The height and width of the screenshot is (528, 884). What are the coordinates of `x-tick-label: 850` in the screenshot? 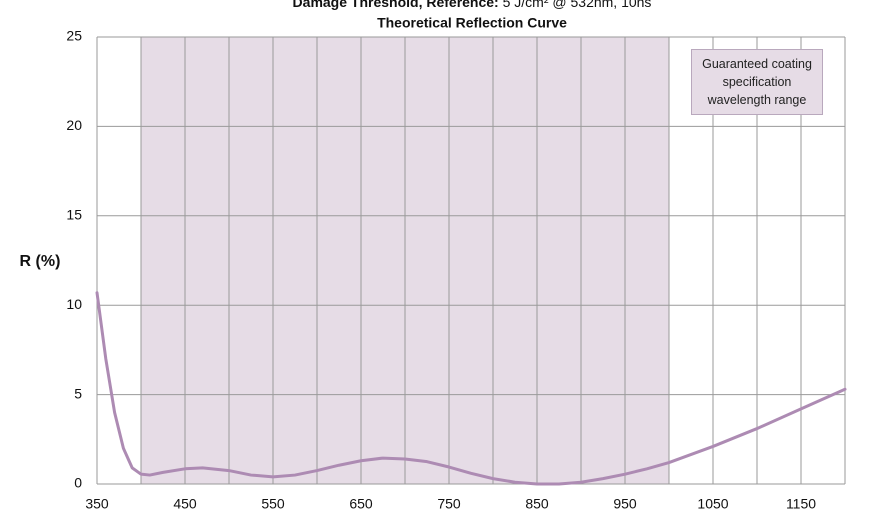 It's located at (537, 504).